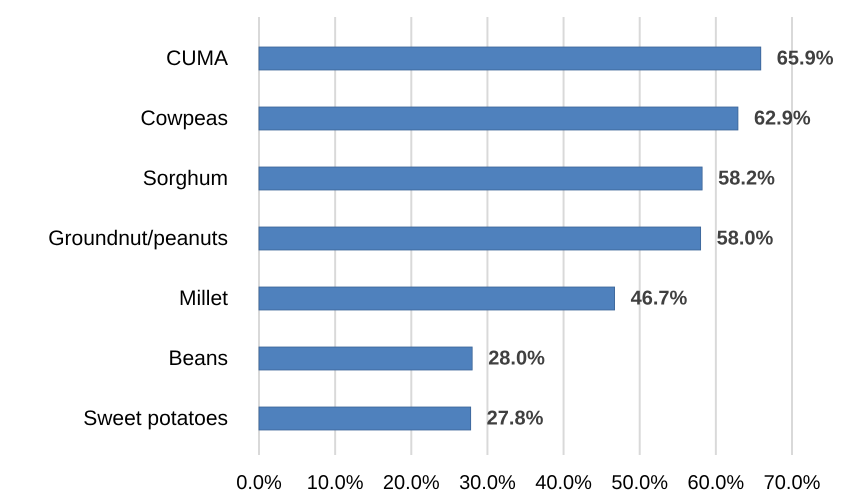 This screenshot has width=848, height=495. Describe the element at coordinates (138, 238) in the screenshot. I see `y-tick-label: Groundnut/peanuts` at that location.